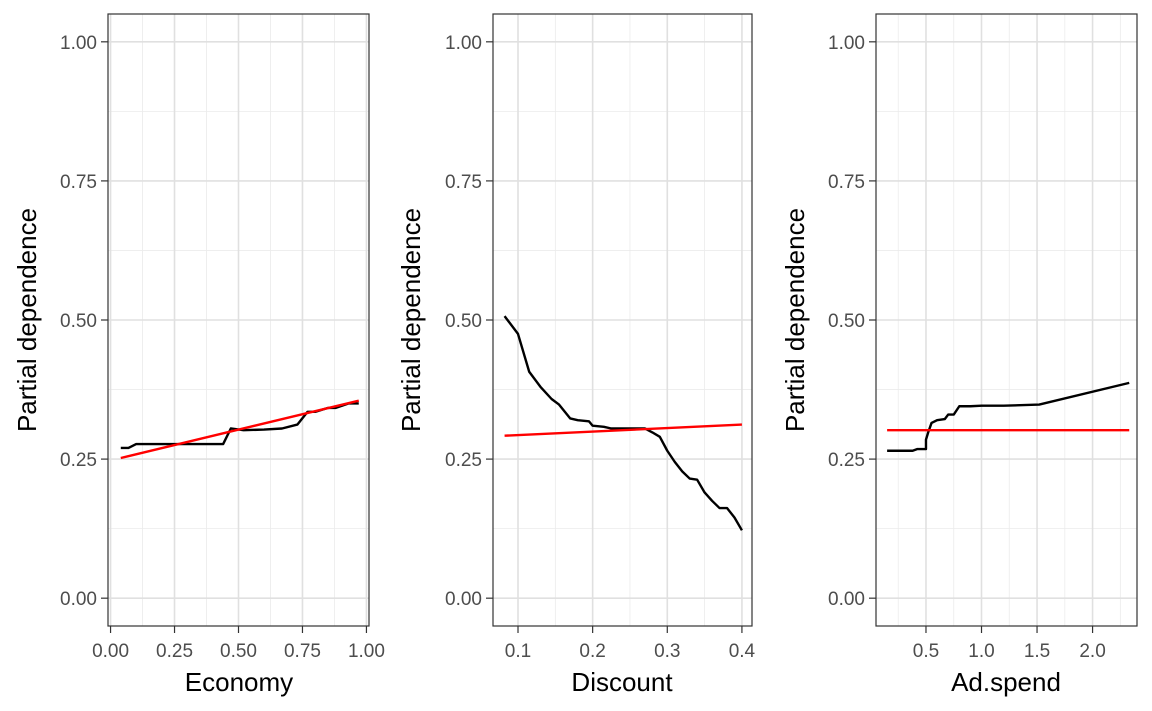  I want to click on x-tick-label: 0.25, so click(174, 651).